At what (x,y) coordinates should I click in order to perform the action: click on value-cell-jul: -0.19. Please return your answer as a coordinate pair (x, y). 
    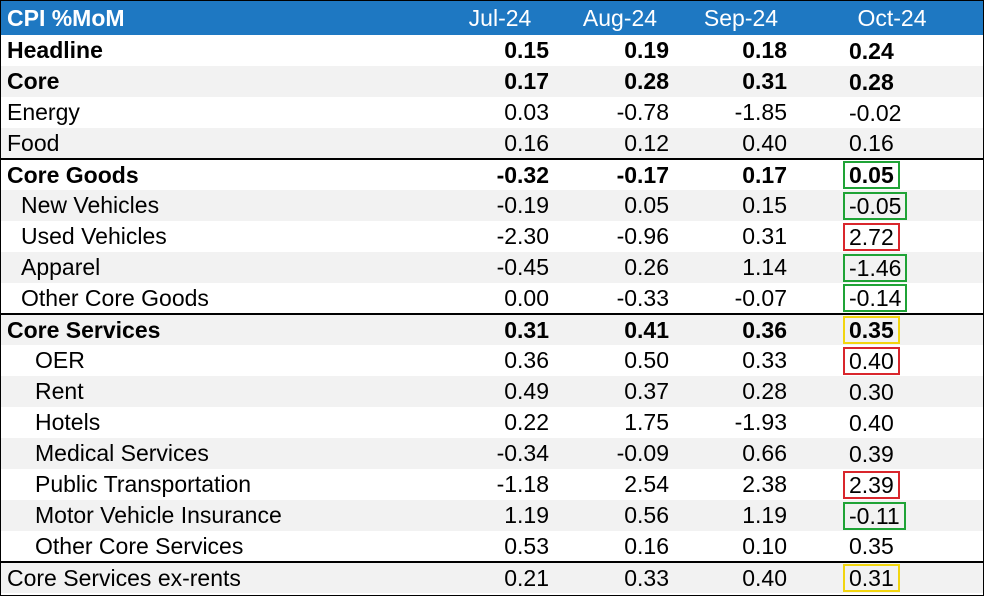
    Looking at the image, I should click on (522, 205).